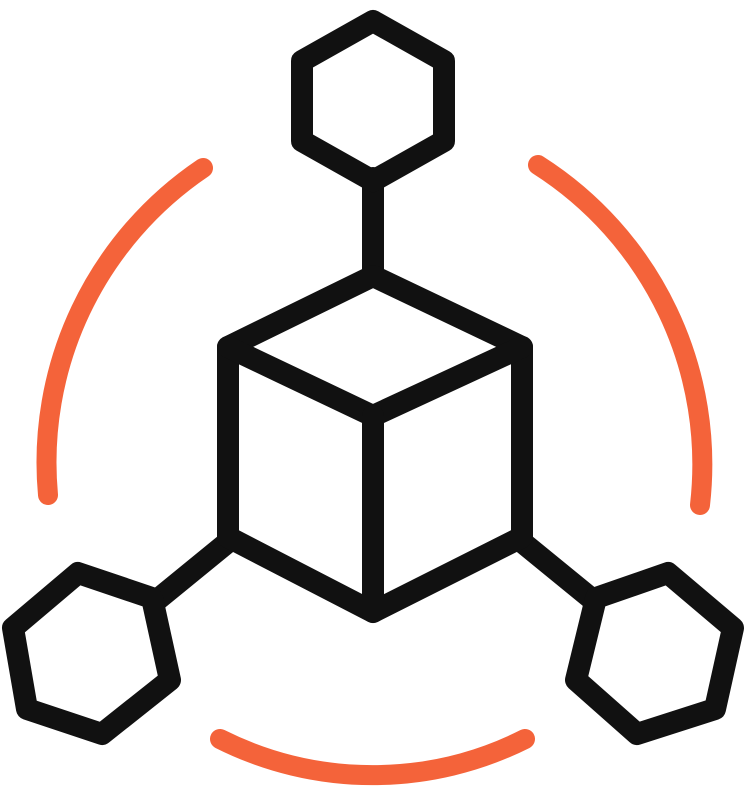 The width and height of the screenshot is (750, 787). Describe the element at coordinates (373, 101) in the screenshot. I see `hexagon-node-top` at that location.